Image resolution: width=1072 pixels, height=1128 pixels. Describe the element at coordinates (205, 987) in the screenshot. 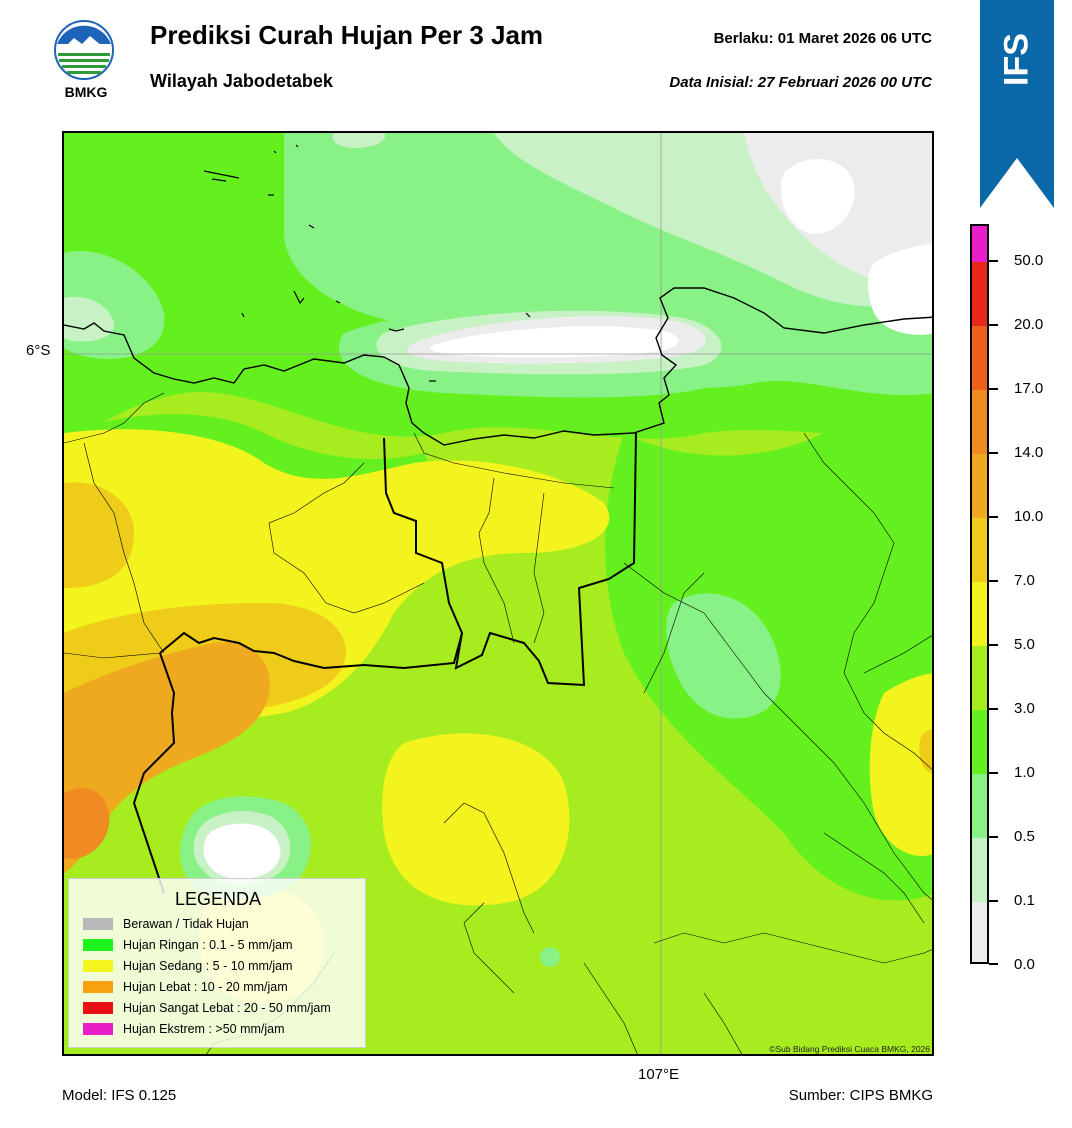

I see `legend-item-label: Hujan Lebat : 10 - 20 mm/jam` at that location.